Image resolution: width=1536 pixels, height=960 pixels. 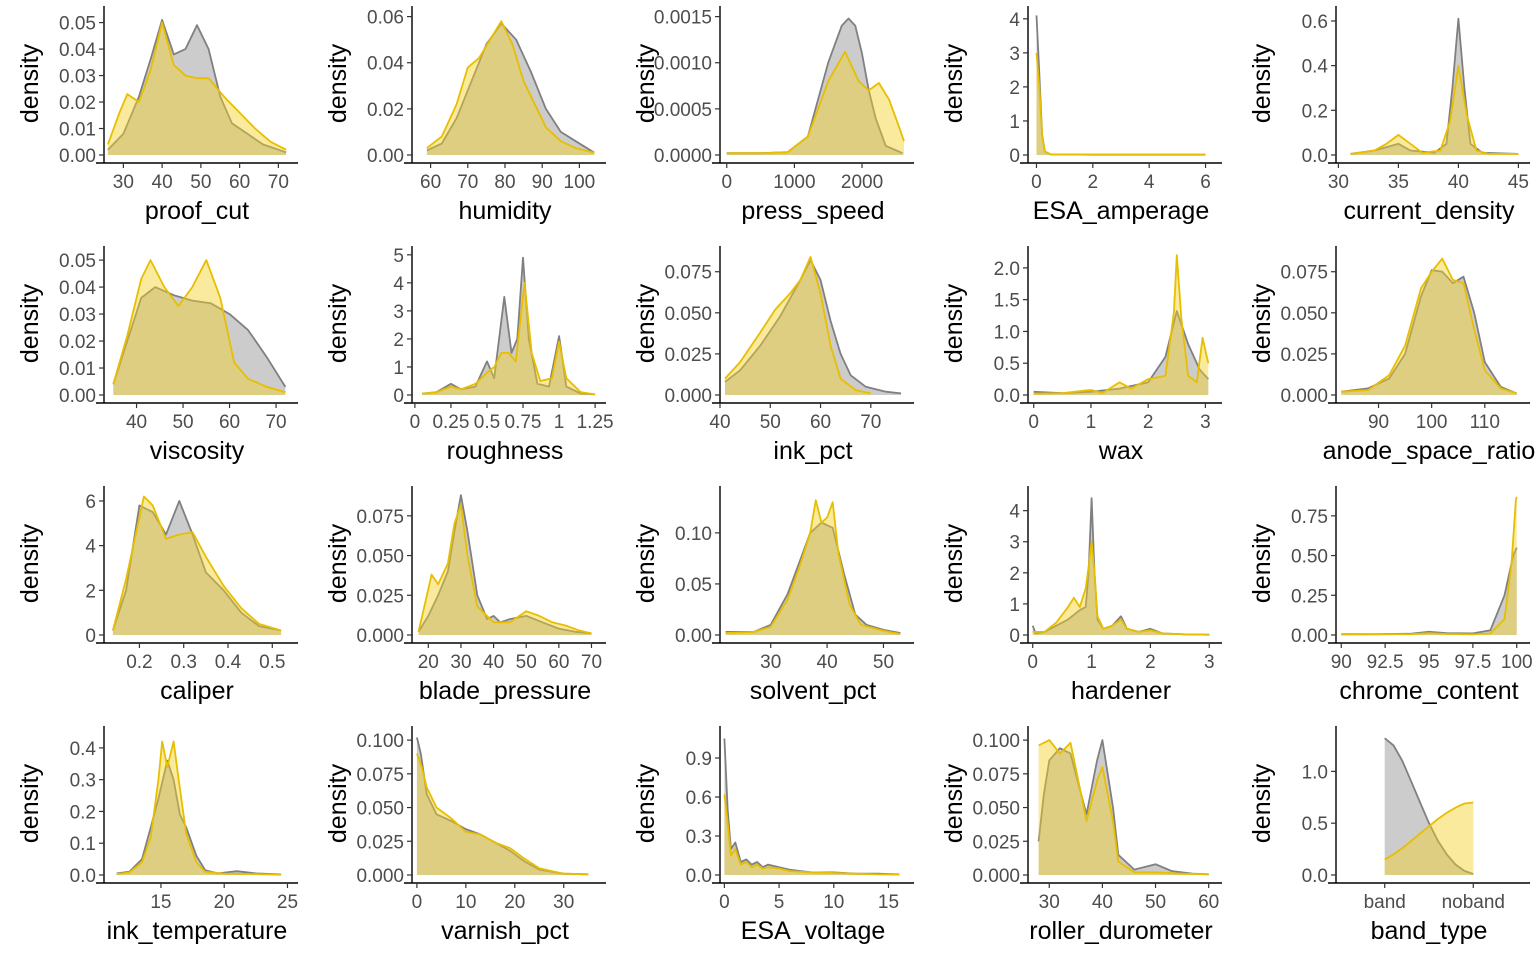 I want to click on x-tick-label: 0.25, so click(x=450, y=422).